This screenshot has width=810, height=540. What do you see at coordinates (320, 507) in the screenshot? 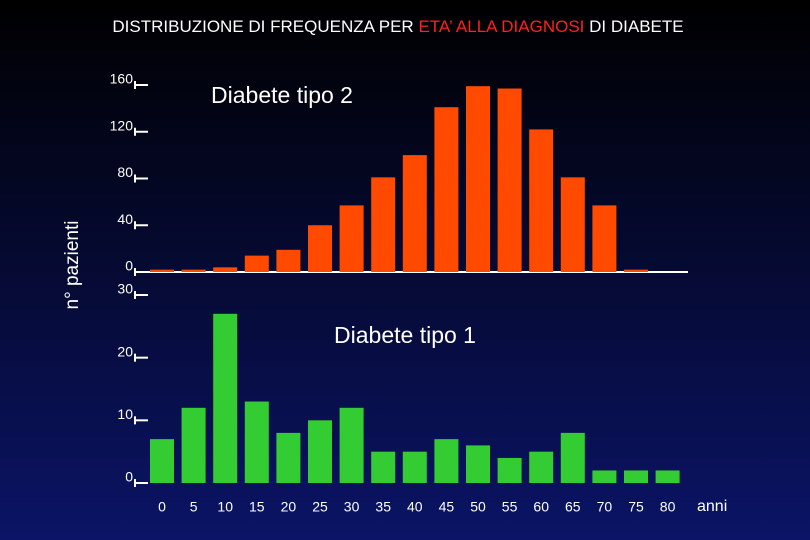
I see `x-tick-label: 25` at bounding box center [320, 507].